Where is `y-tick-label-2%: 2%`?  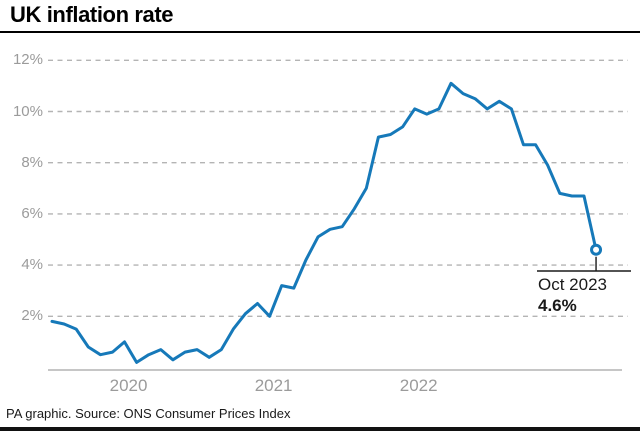
y-tick-label-2%: 2% is located at coordinates (32, 316).